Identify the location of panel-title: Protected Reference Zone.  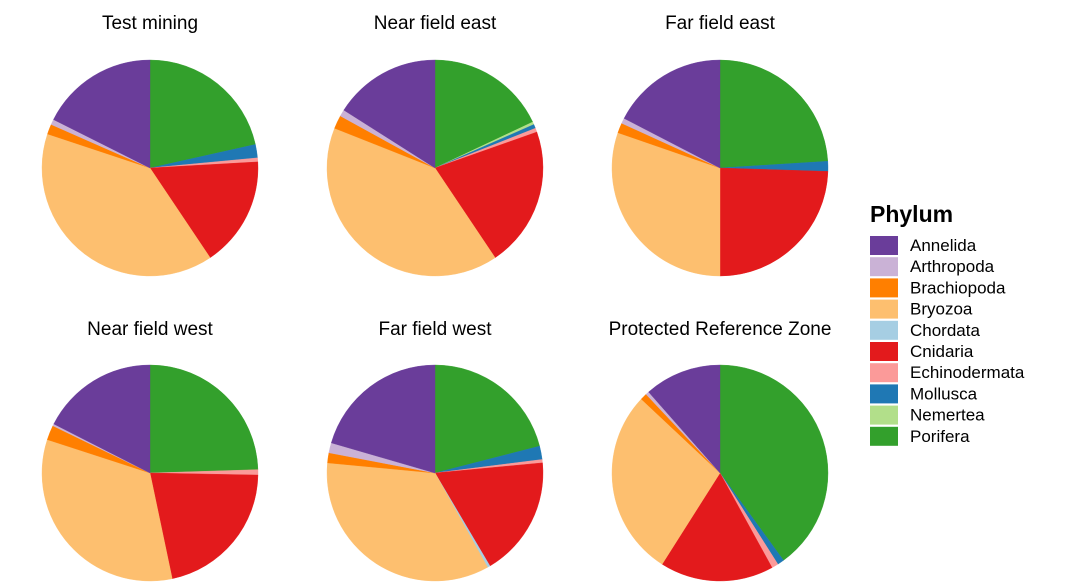
(720, 329).